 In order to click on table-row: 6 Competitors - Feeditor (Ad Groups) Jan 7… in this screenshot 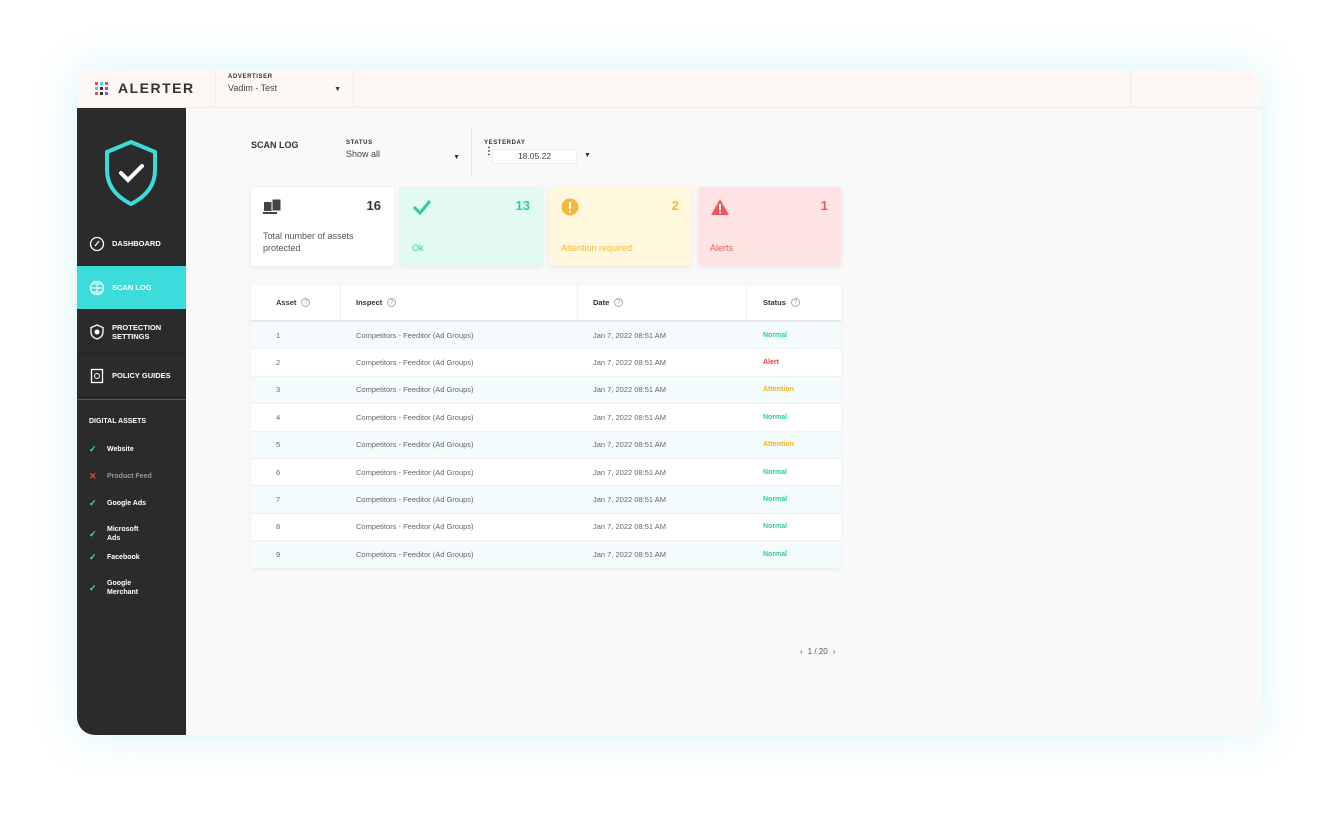, I will do `click(546, 473)`.